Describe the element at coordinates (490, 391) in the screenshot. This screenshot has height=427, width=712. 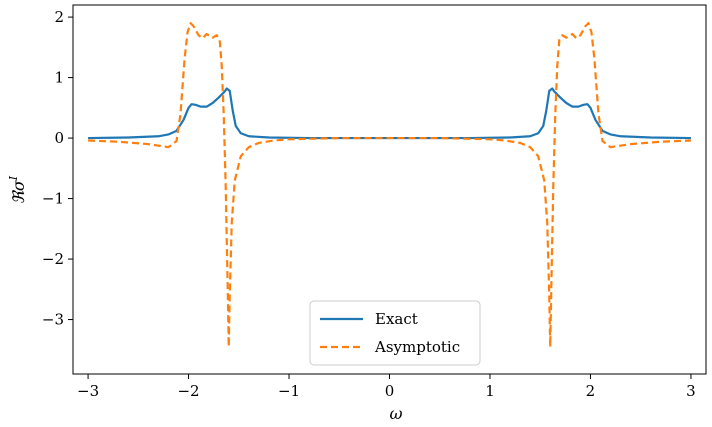
I see `x-tick-label: 1` at that location.